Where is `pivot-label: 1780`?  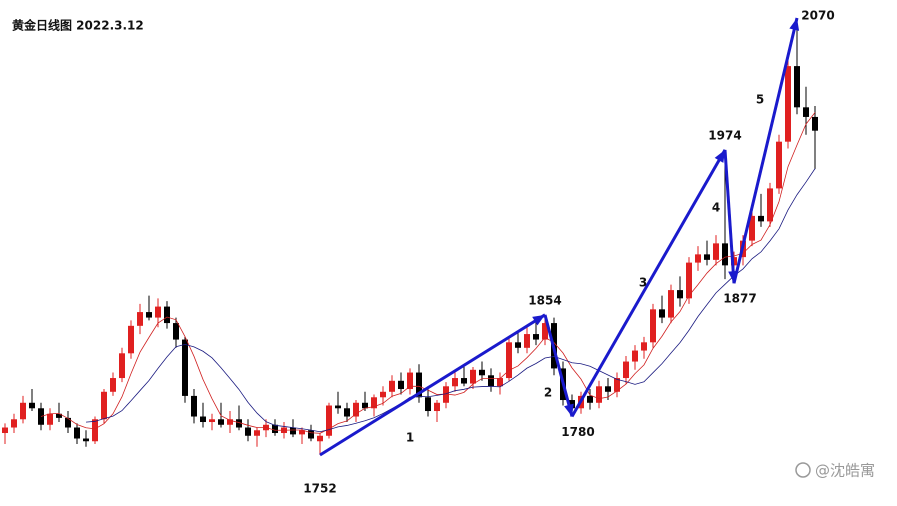
pivot-label: 1780 is located at coordinates (577, 432).